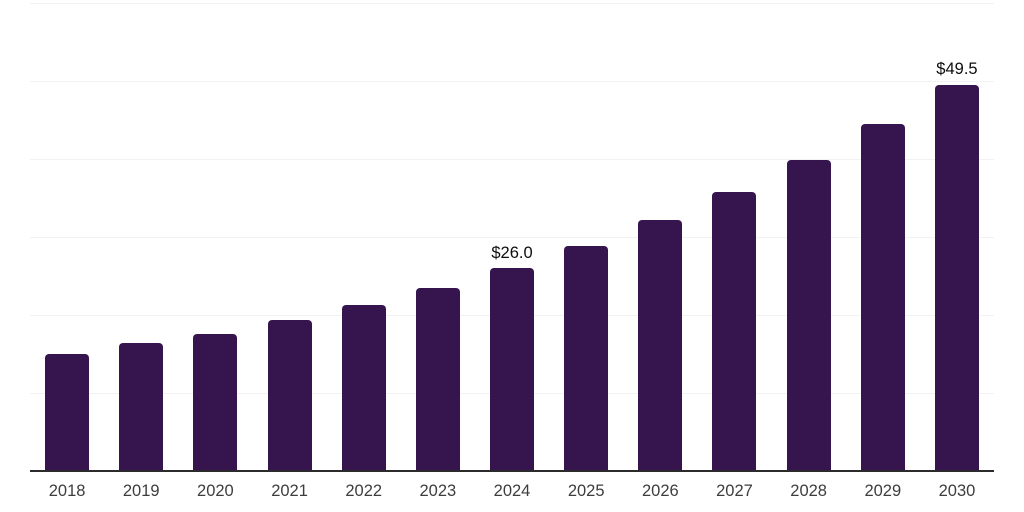  I want to click on x-axis-label-2025: 2025, so click(586, 491).